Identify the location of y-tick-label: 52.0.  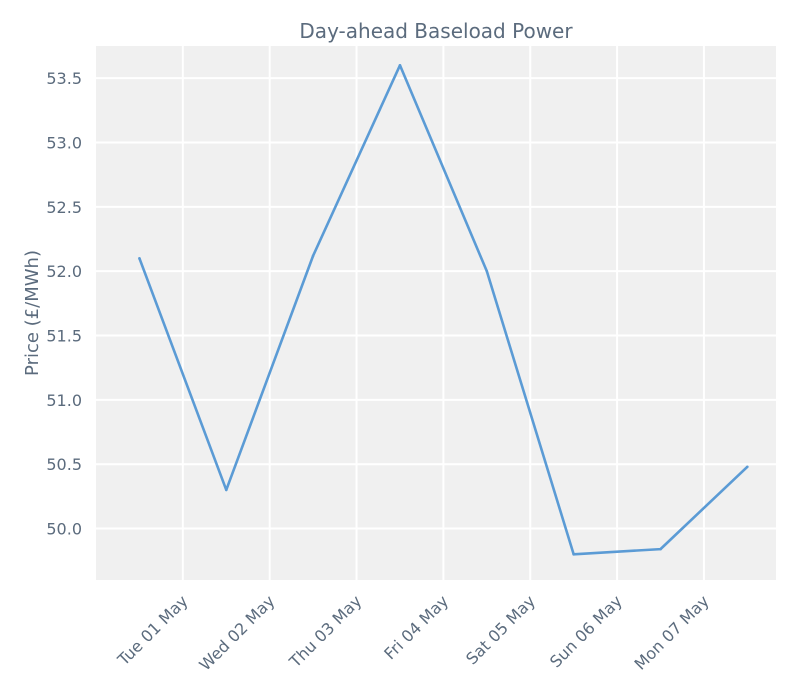
(64, 271).